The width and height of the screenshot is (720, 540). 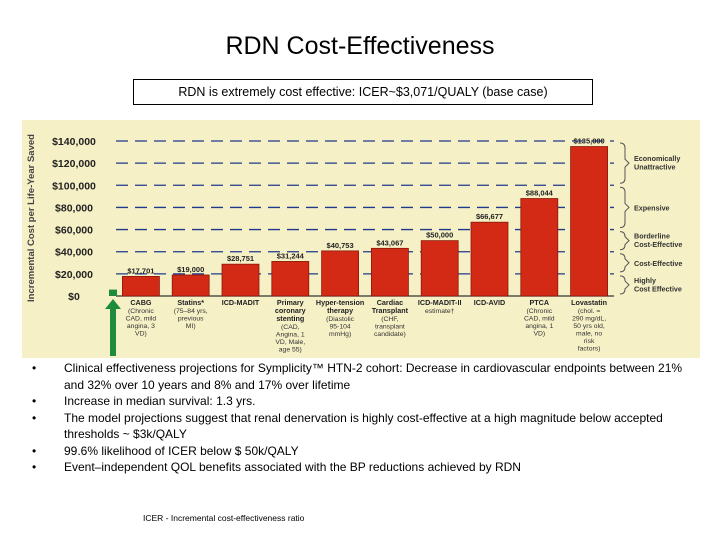 I want to click on category-detail: (chol. =, so click(x=589, y=311).